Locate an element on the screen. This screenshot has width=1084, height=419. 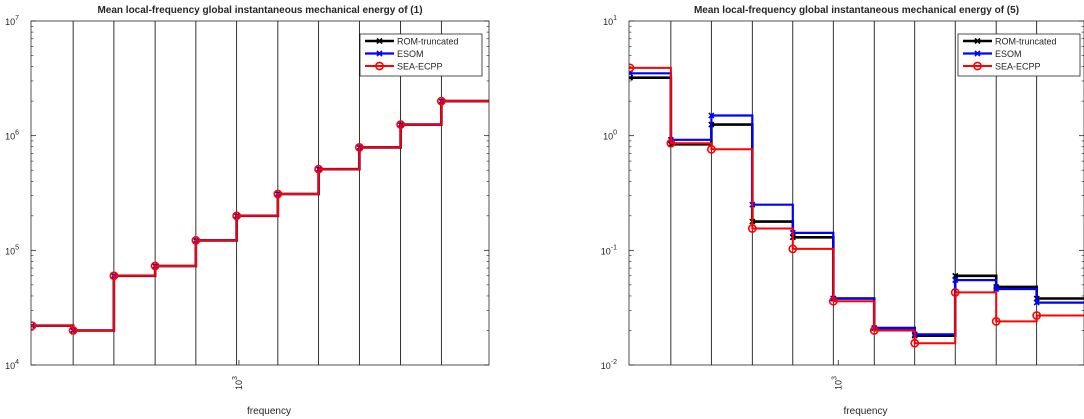
y-tick-label: 10⁻² is located at coordinates (609, 365).